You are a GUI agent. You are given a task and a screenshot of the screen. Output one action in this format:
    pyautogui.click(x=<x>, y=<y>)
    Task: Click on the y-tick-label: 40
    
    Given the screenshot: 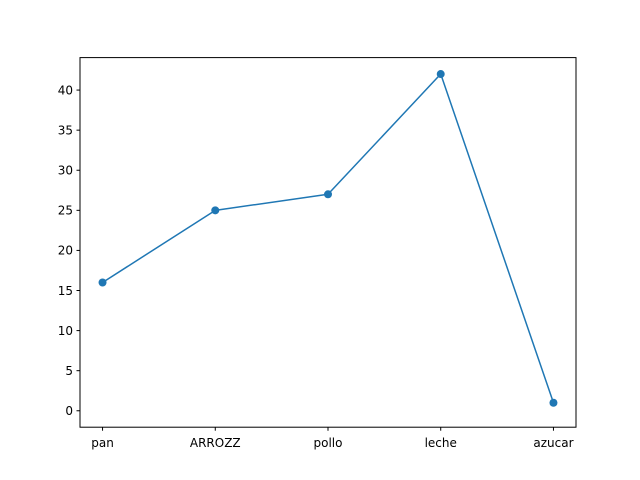 What is the action you would take?
    pyautogui.click(x=65, y=90)
    